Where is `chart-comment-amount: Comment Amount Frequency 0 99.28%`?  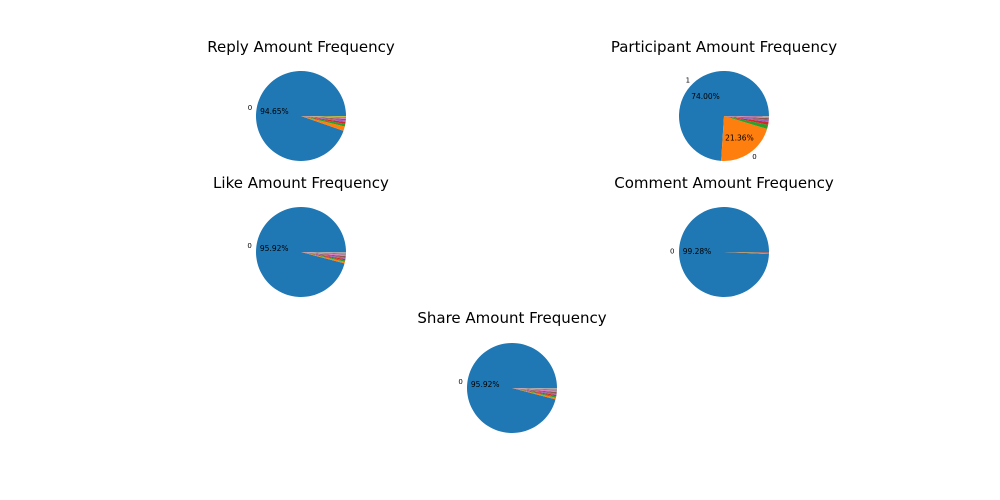
chart-comment-amount: Comment Amount Frequency 0 99.28% is located at coordinates (724, 235).